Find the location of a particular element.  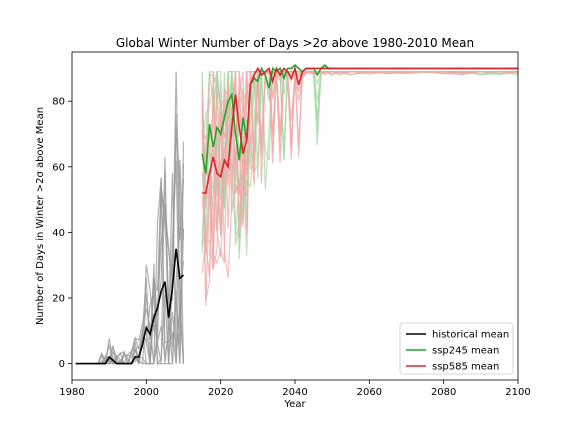

x-axis-ticks: 1980 2000 2020 2040 2060 2080 2100 is located at coordinates (295, 389).